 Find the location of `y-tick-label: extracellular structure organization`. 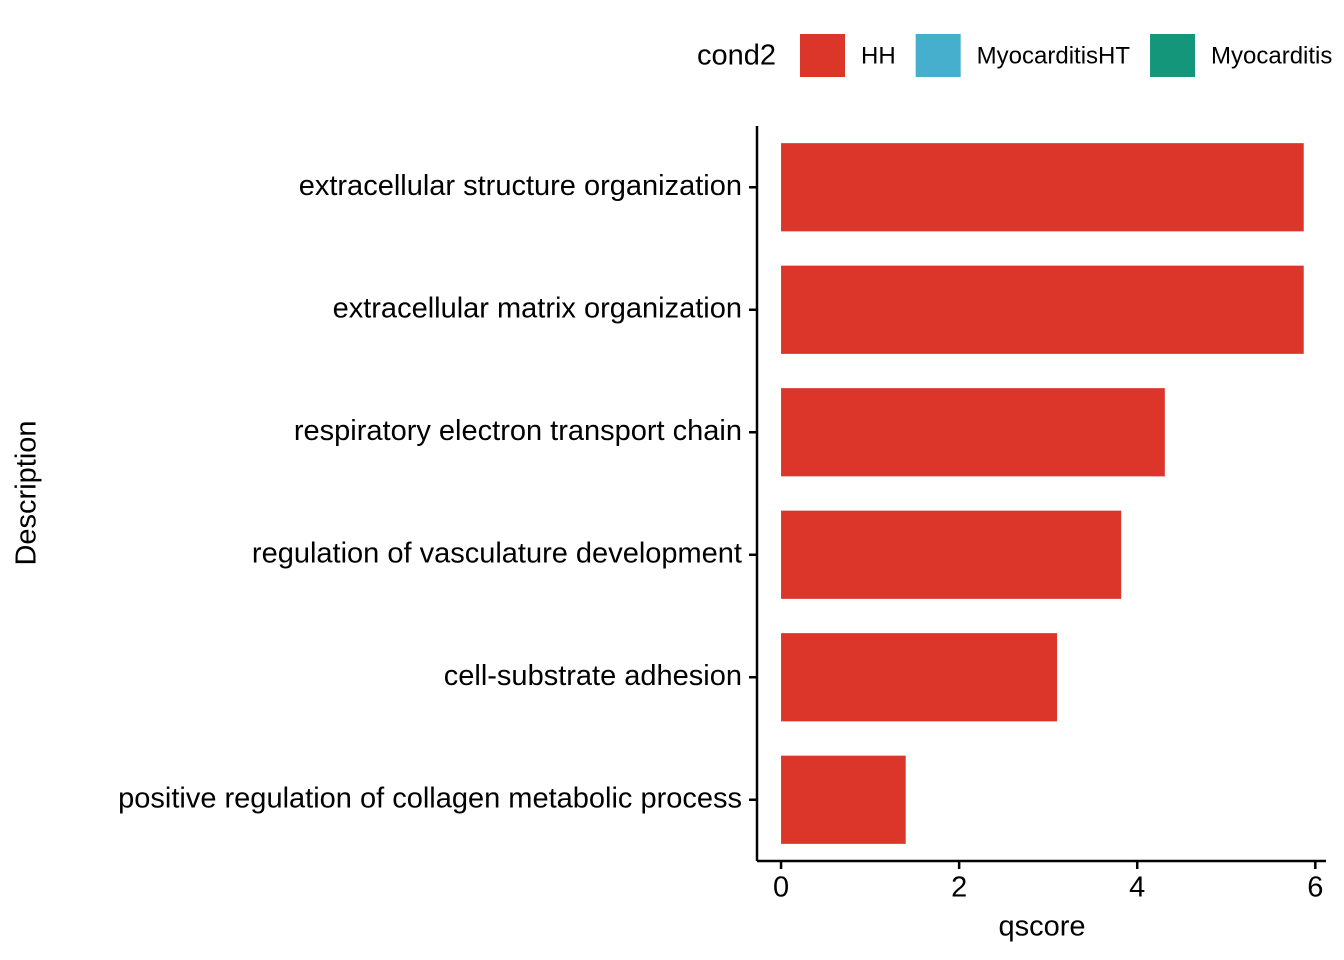

y-tick-label: extracellular structure organization is located at coordinates (520, 186).